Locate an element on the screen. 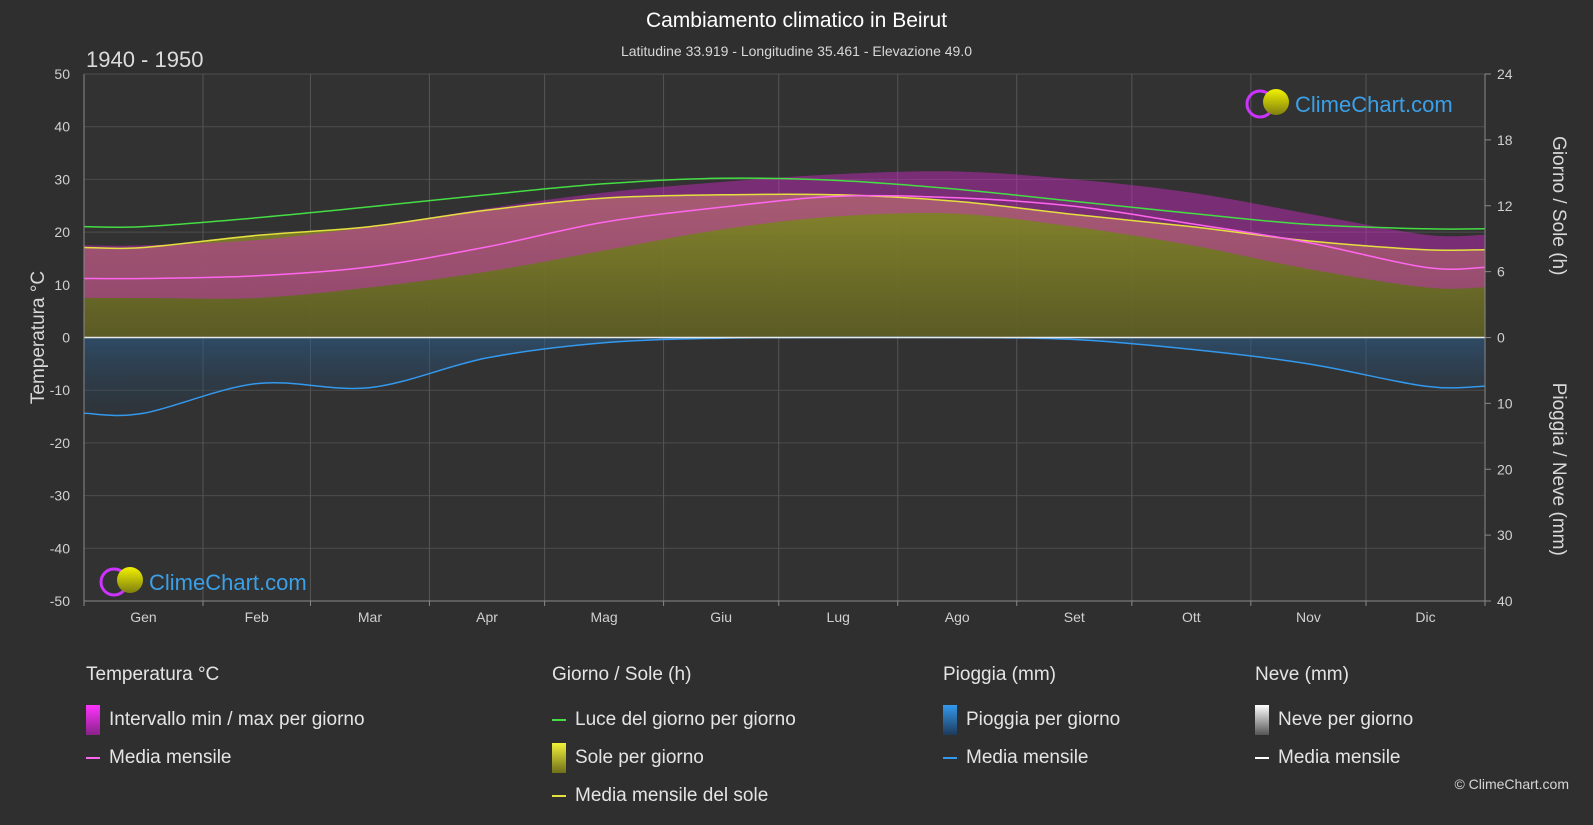  y3-tick-label: 20 is located at coordinates (1505, 469).